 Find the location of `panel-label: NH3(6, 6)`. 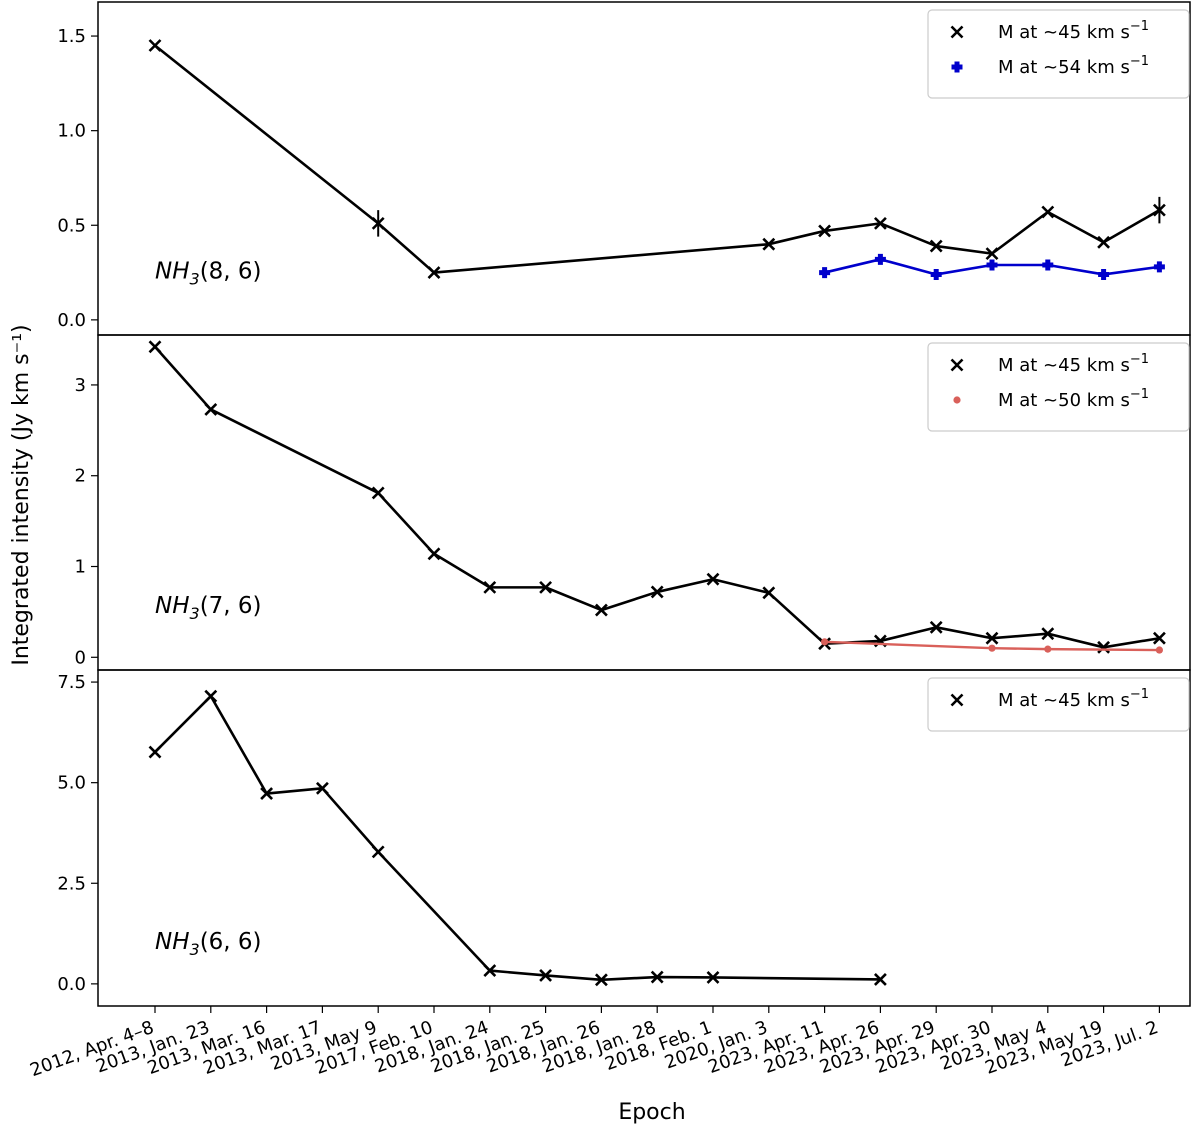

panel-label: NH3(6, 6) is located at coordinates (208, 944).